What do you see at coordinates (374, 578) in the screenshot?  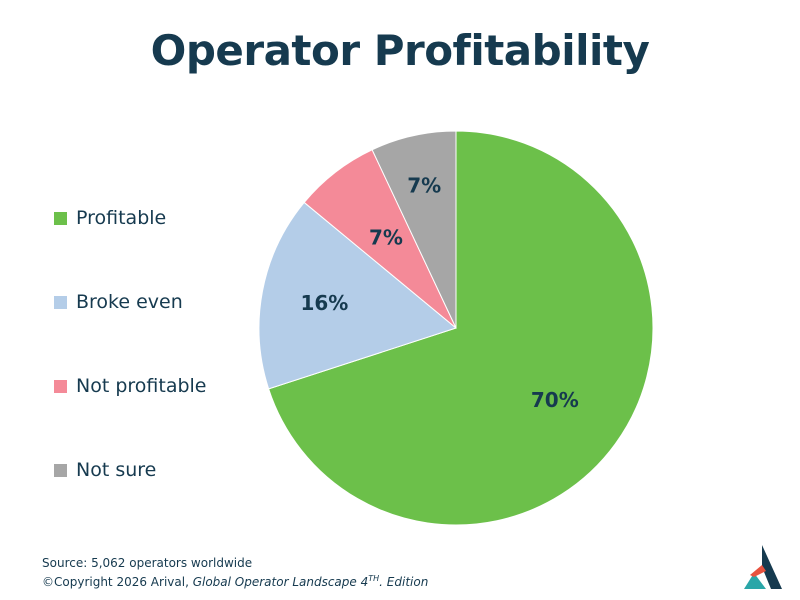 I see `publication-superscript: TH` at bounding box center [374, 578].